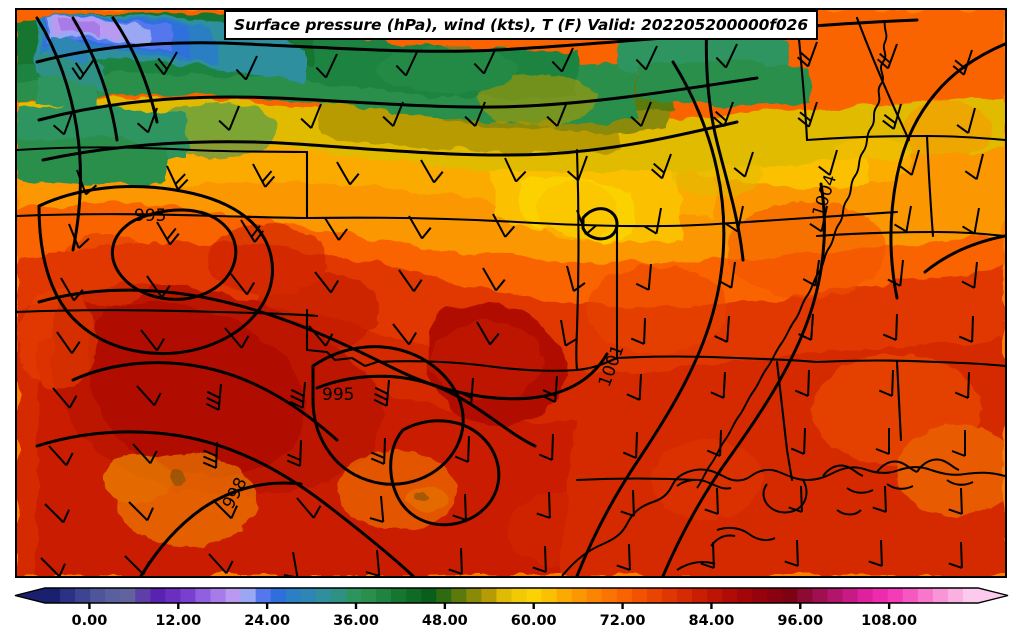 Image resolution: width=1022 pixels, height=633 pixels. What do you see at coordinates (445, 621) in the screenshot?
I see `colorbar-tick-label: 48.00` at bounding box center [445, 621].